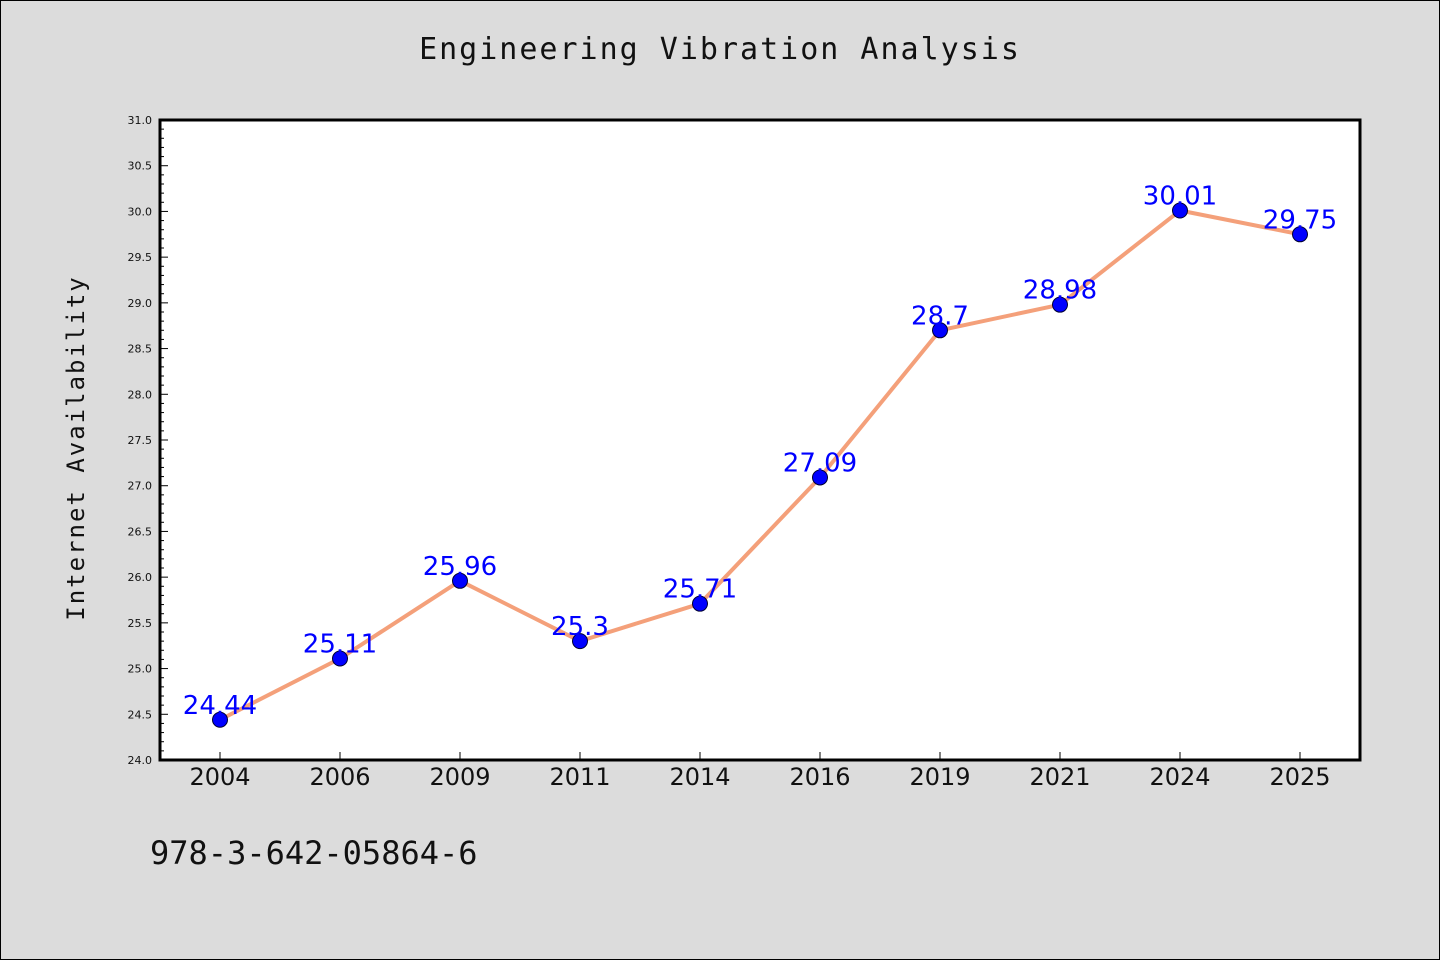 This screenshot has height=960, width=1440. Describe the element at coordinates (140, 531) in the screenshot. I see `y-tick-label: 26.5` at that location.